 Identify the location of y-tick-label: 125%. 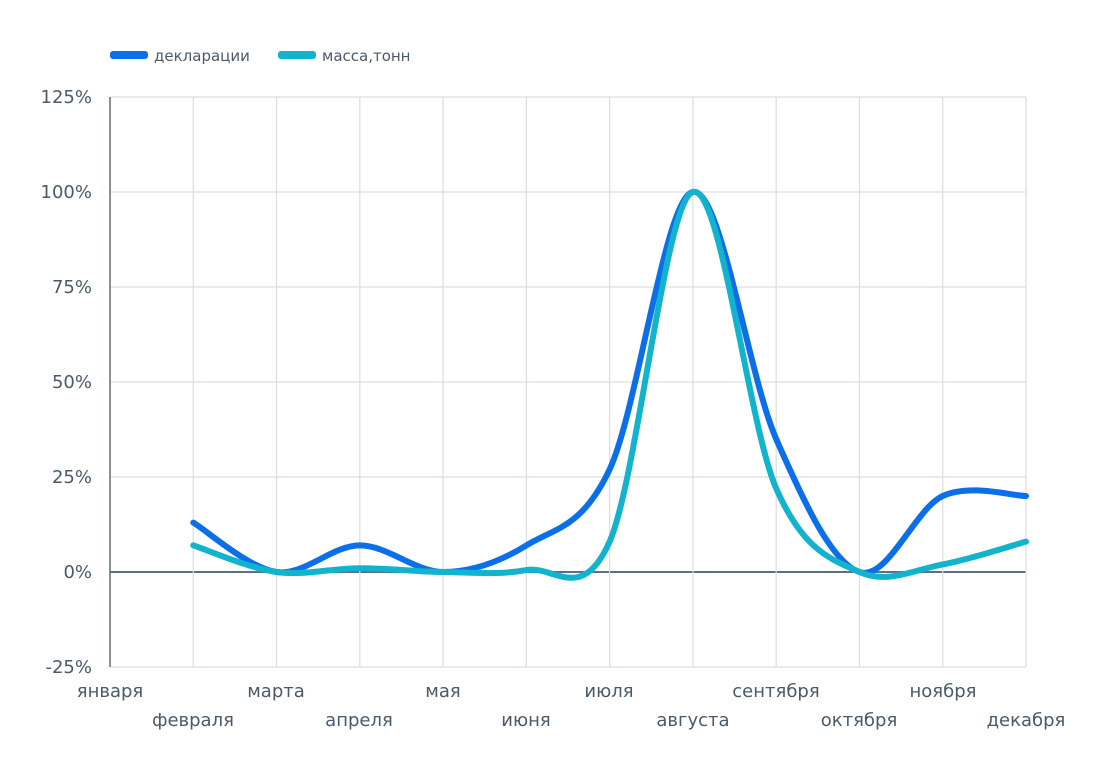
(66, 97).